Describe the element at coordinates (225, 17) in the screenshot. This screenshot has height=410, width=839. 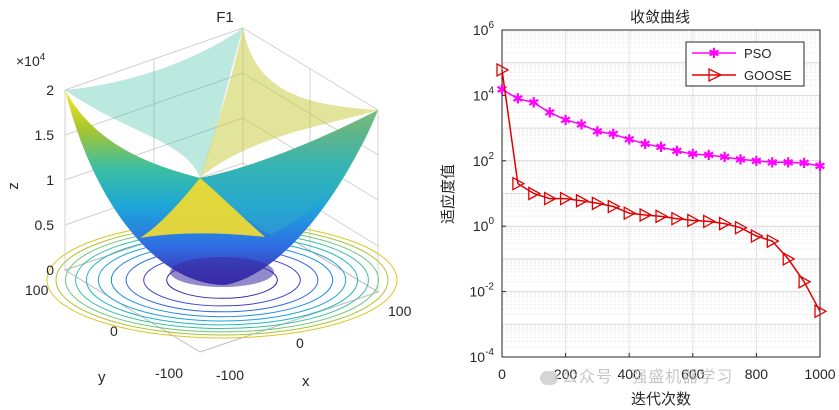
I see `surface-title: F1` at that location.